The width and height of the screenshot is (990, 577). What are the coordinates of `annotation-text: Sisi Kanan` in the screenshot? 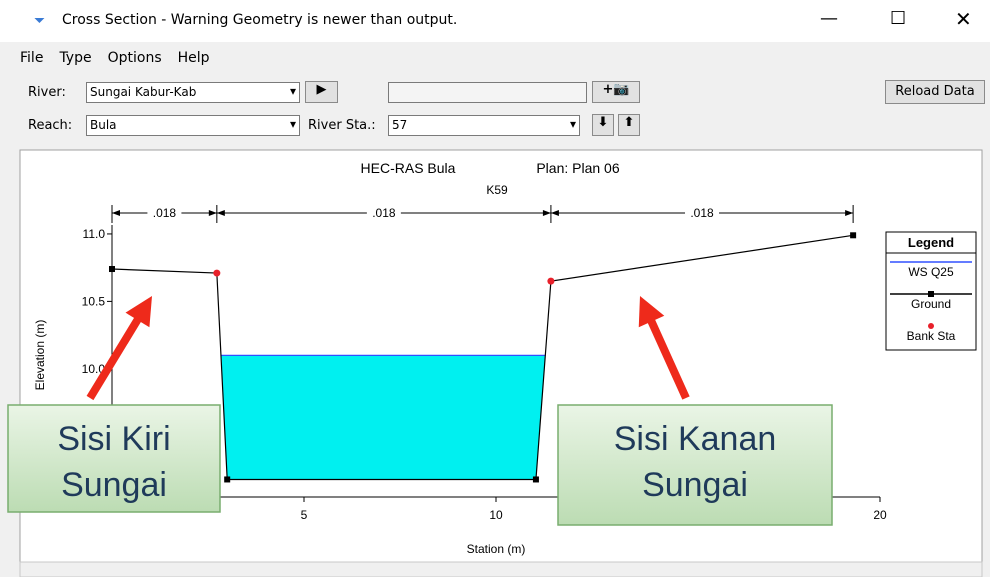 It's located at (695, 439).